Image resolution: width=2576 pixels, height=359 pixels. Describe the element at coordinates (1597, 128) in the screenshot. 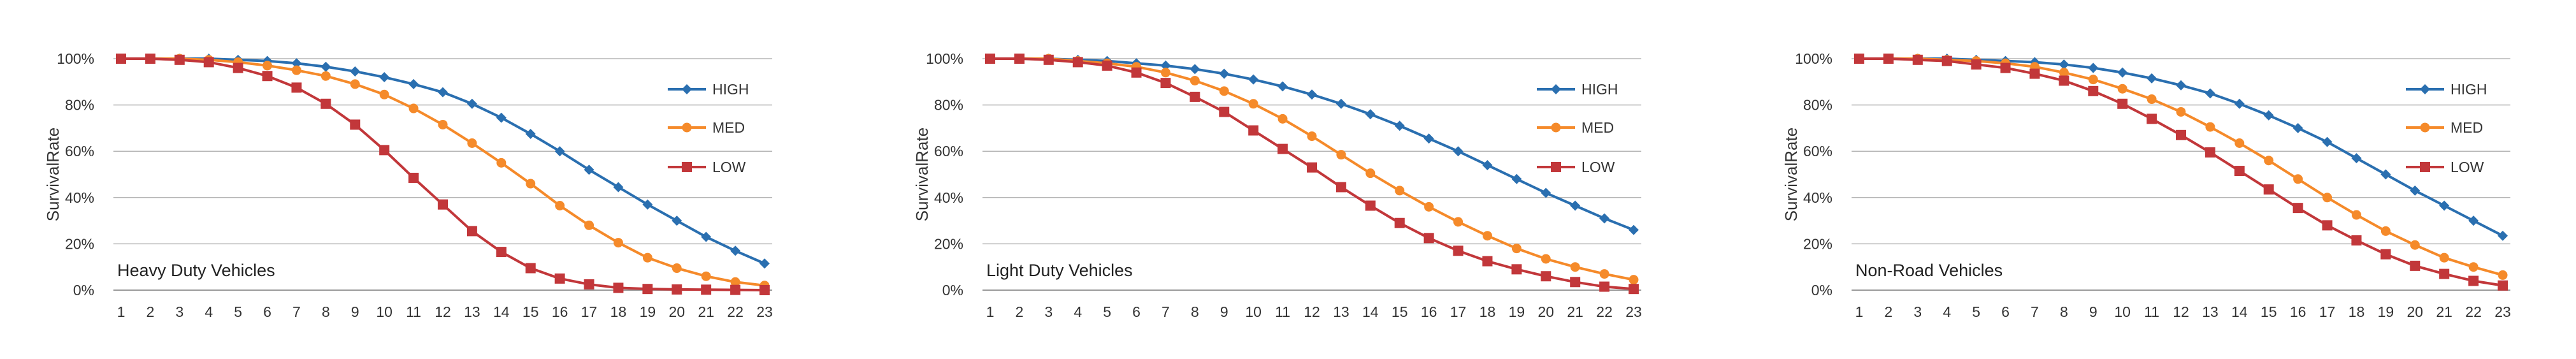

I see `legend-label-med: MED` at that location.